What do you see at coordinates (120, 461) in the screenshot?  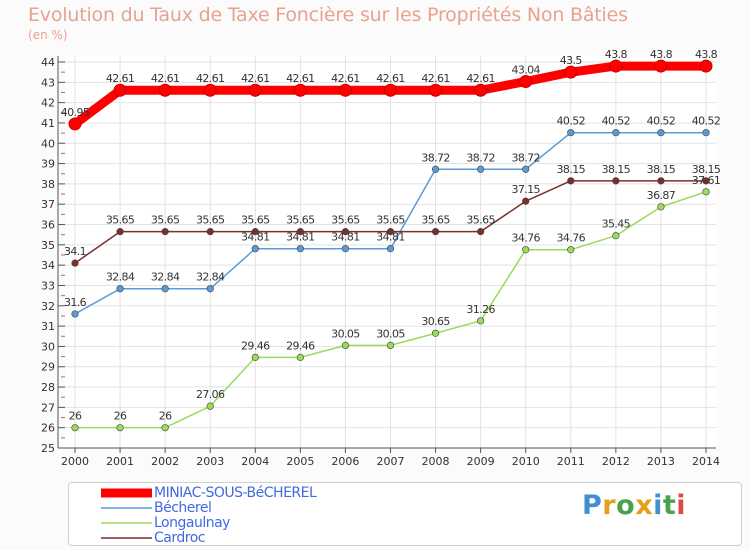 I see `x-tick-label: 2001` at bounding box center [120, 461].